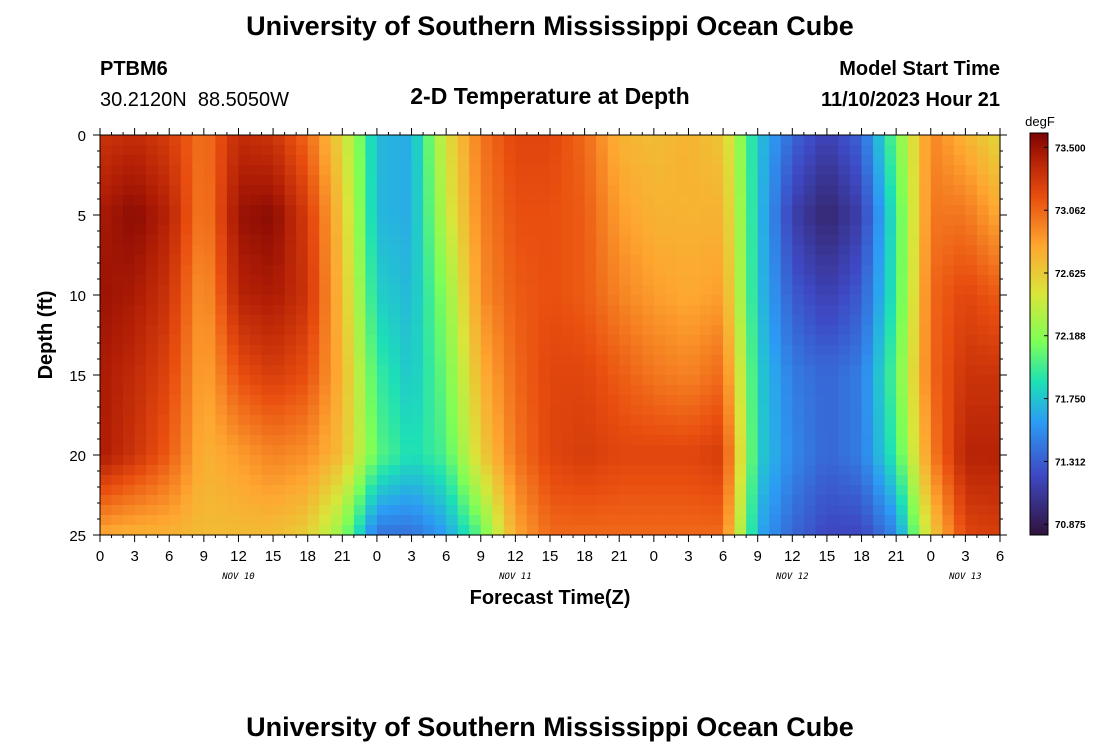  What do you see at coordinates (549, 96) in the screenshot?
I see `chart-title: 2-D Temperature at Depth` at bounding box center [549, 96].